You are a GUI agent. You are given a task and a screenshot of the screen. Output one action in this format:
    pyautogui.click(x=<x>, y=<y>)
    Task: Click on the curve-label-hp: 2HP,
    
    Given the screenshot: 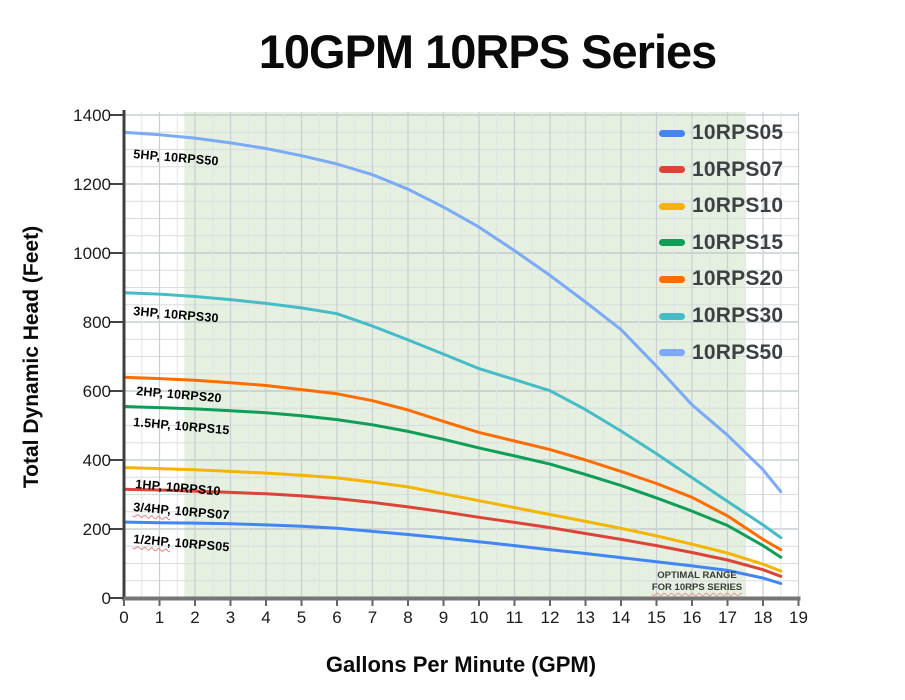 What is the action you would take?
    pyautogui.click(x=150, y=392)
    